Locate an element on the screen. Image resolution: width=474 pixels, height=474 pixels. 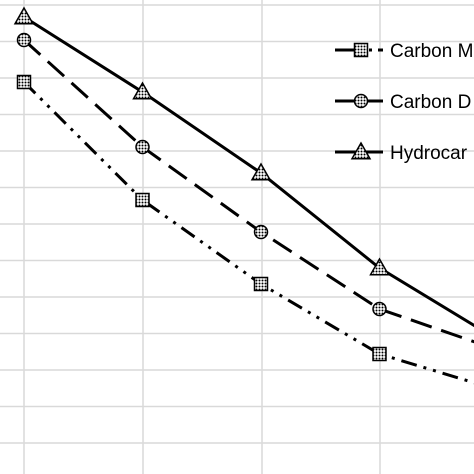
legend-label: Carbon M is located at coordinates (431, 51).